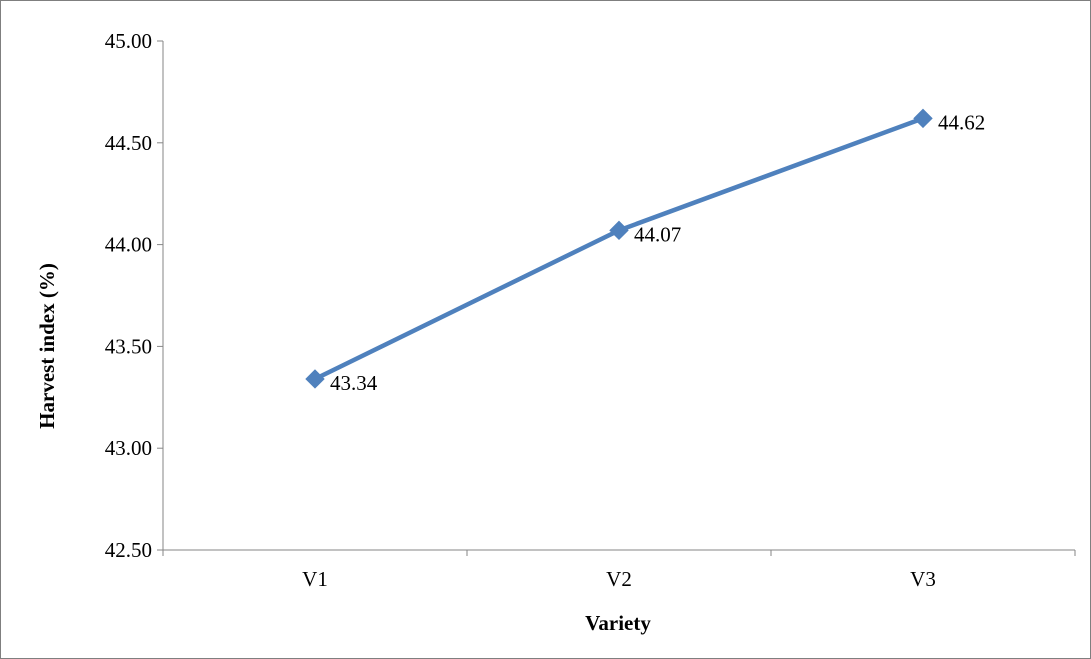 The image size is (1091, 659). Describe the element at coordinates (128, 245) in the screenshot. I see `y-tick-label: 44.00` at that location.